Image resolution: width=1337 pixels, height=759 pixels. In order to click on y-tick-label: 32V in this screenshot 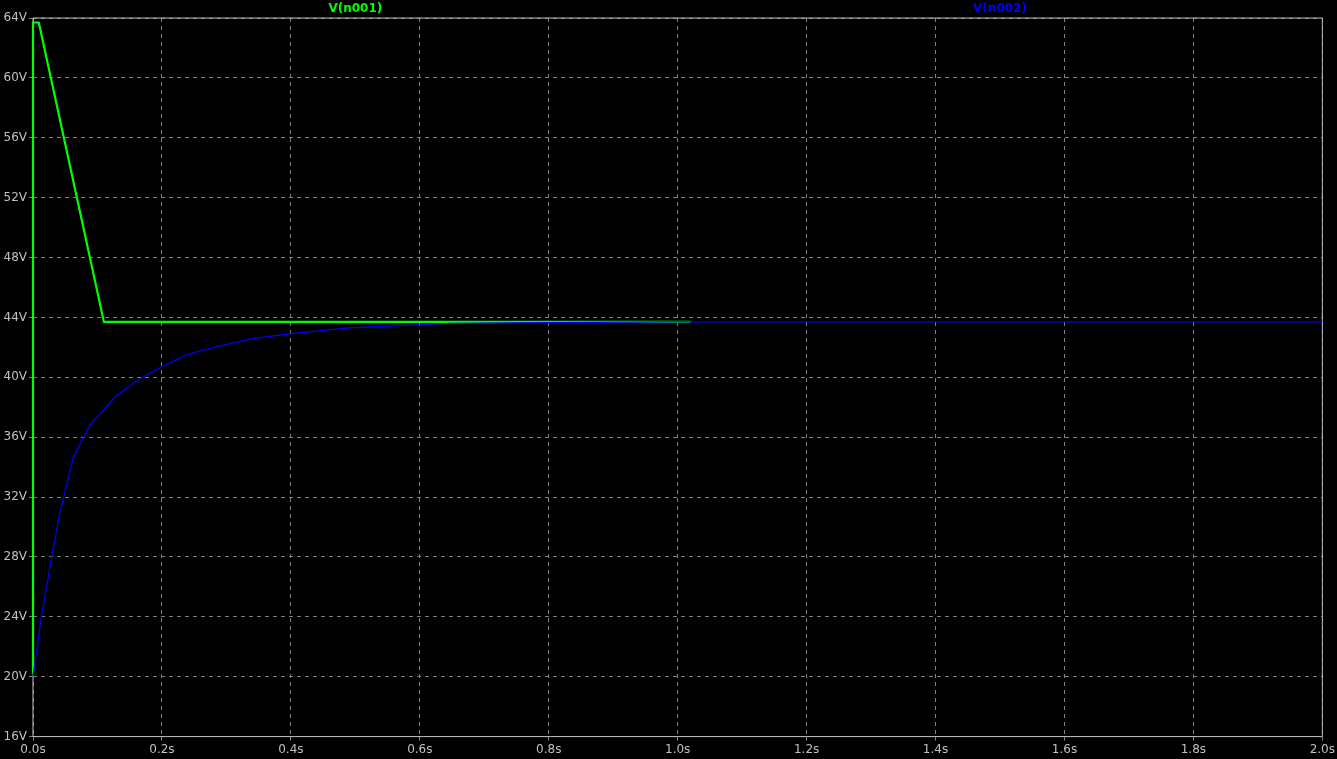, I will do `click(15, 496)`.